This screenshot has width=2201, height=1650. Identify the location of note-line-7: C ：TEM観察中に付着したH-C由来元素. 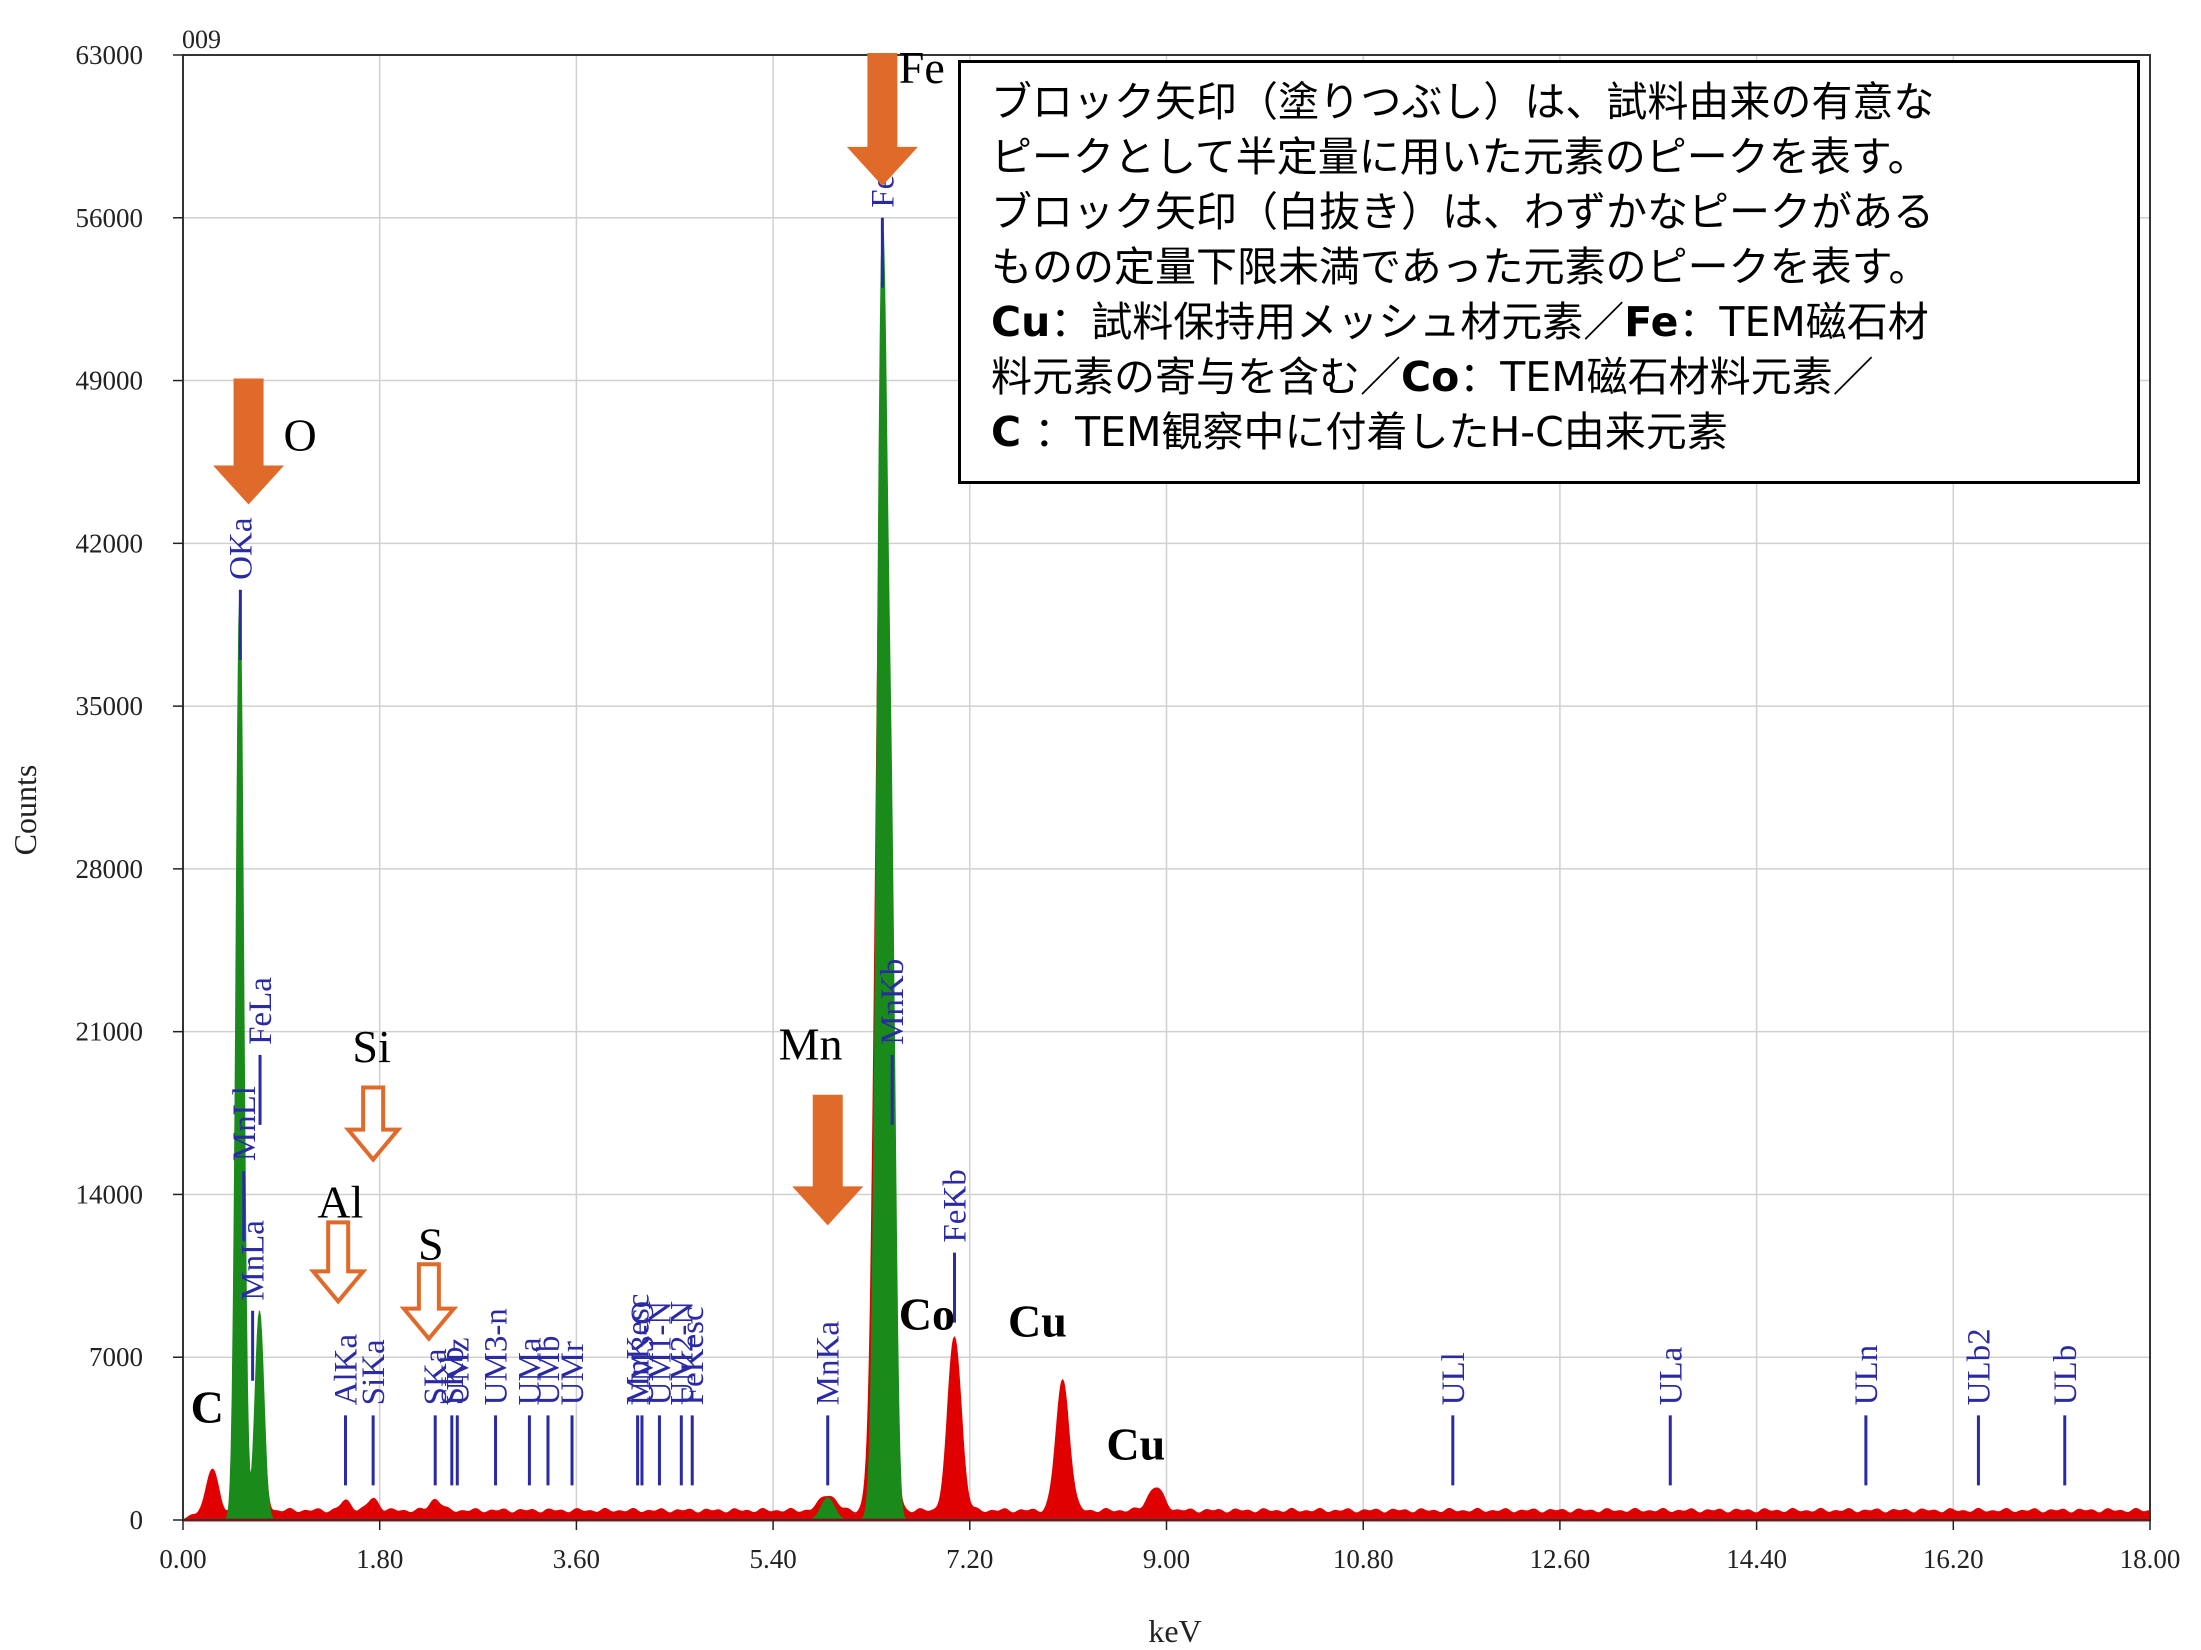
(1549, 432).